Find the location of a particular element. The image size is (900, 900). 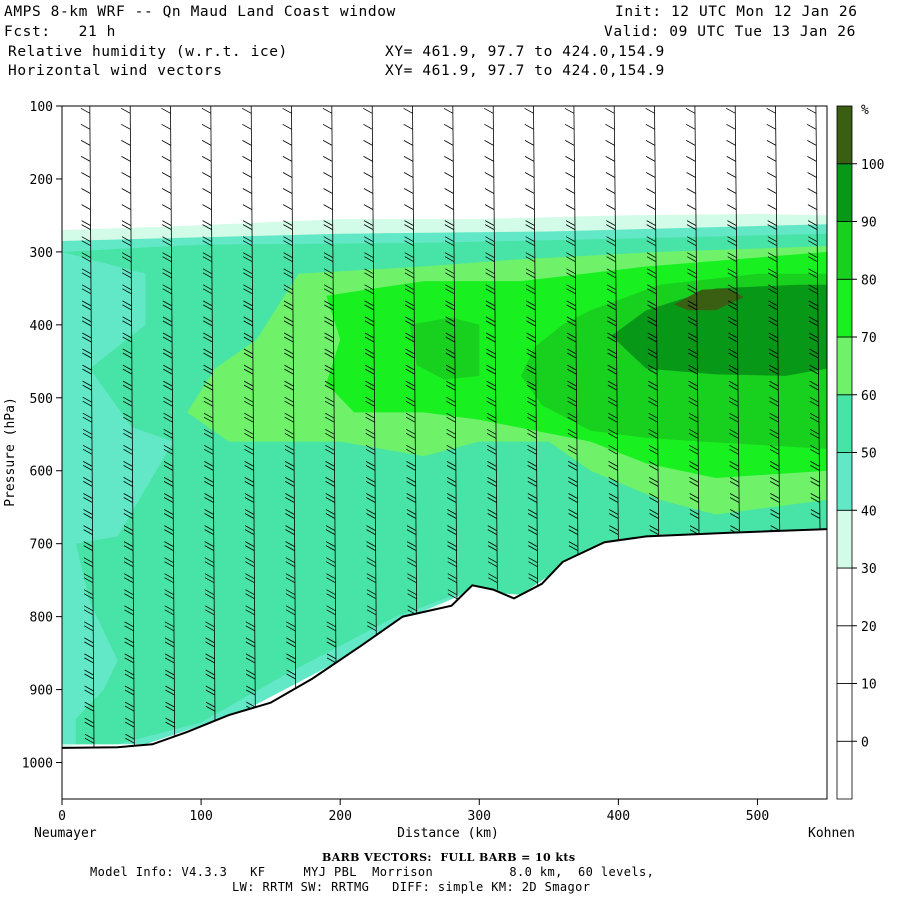

y-tick-label: 600 is located at coordinates (41, 472).